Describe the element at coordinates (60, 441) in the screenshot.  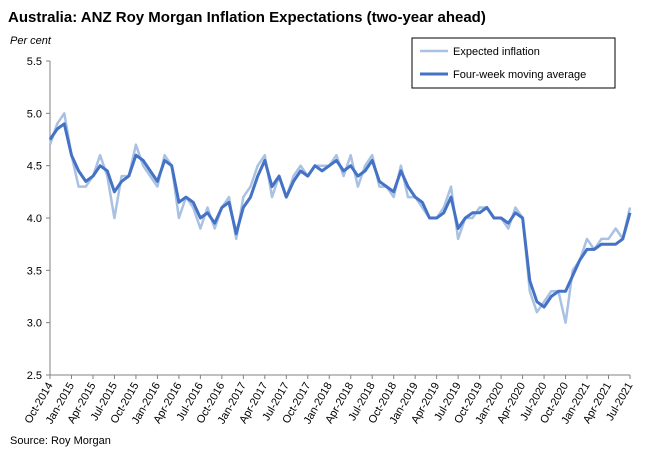
I see `source: Source: Roy Morgan` at that location.